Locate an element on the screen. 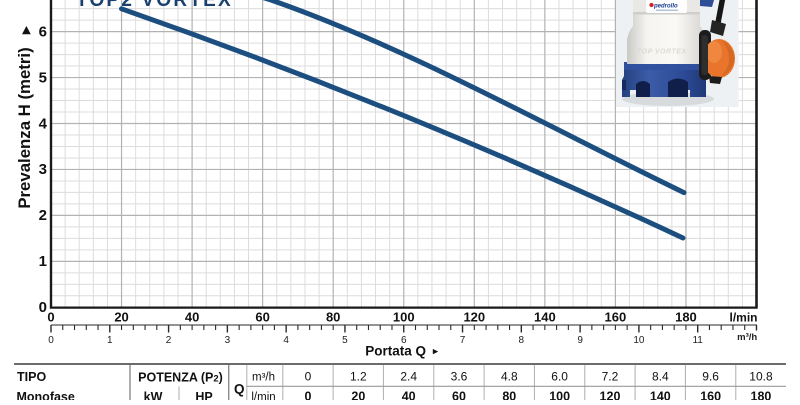 The height and width of the screenshot is (405, 800). svg-text: 1.2 is located at coordinates (358, 377).